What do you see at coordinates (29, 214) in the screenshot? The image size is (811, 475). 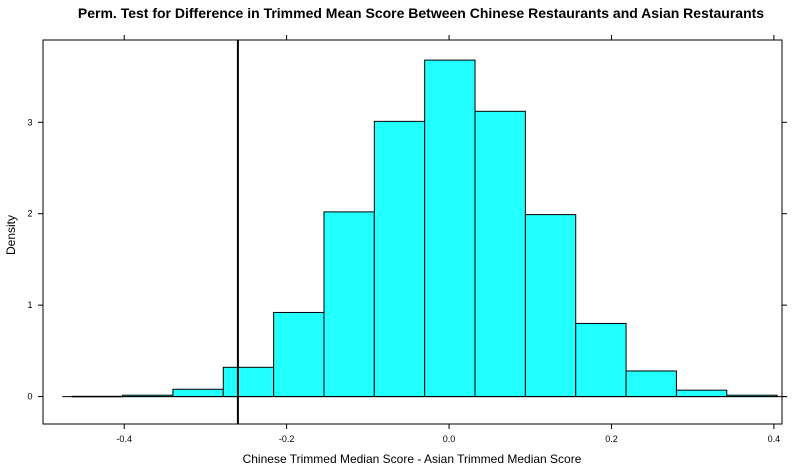 I see `y-tick-label: 2` at bounding box center [29, 214].